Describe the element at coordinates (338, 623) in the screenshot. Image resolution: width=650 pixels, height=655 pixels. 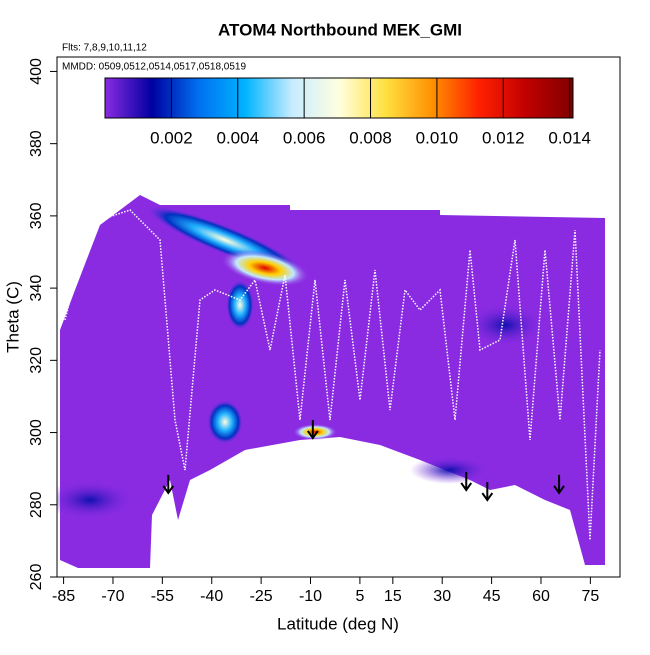
I see `x-axis-label: Latitude (deg N)` at that location.